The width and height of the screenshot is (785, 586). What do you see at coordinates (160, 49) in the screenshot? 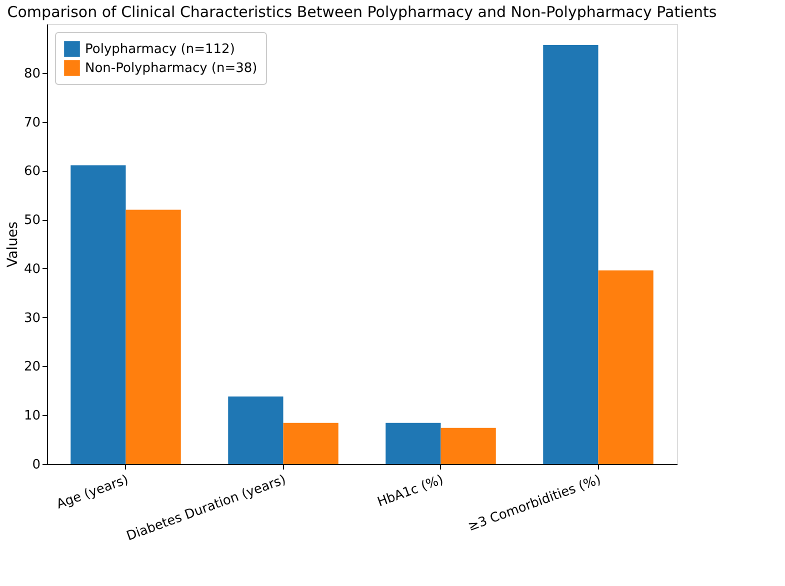
I see `legend-label: Polypharmacy (n=112)` at bounding box center [160, 49].